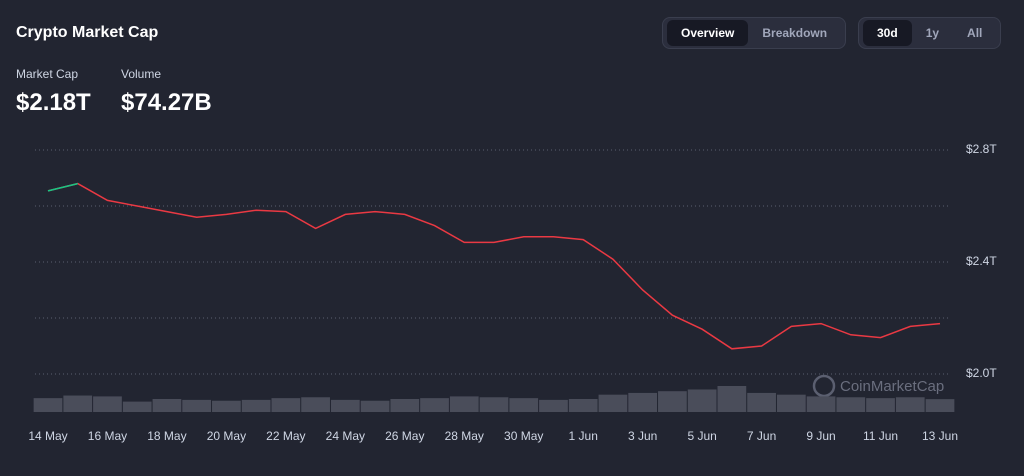  Describe the element at coordinates (285, 436) in the screenshot. I see `x-tick-label: 22 May` at that location.